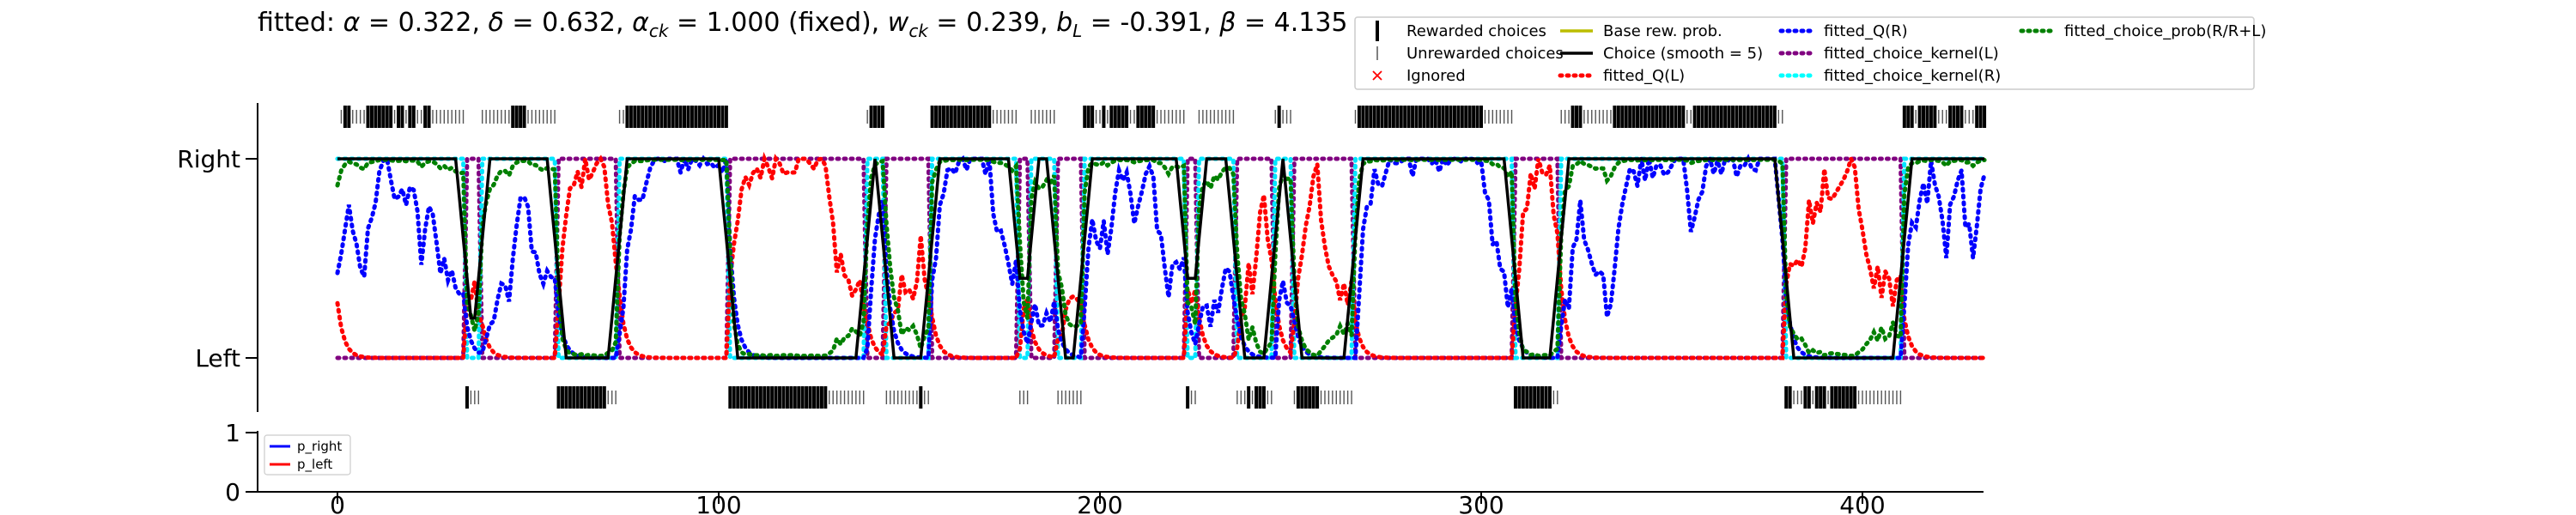 Image resolution: width=2576 pixels, height=515 pixels. I want to click on legend-label: Rewarded choices, so click(1476, 31).